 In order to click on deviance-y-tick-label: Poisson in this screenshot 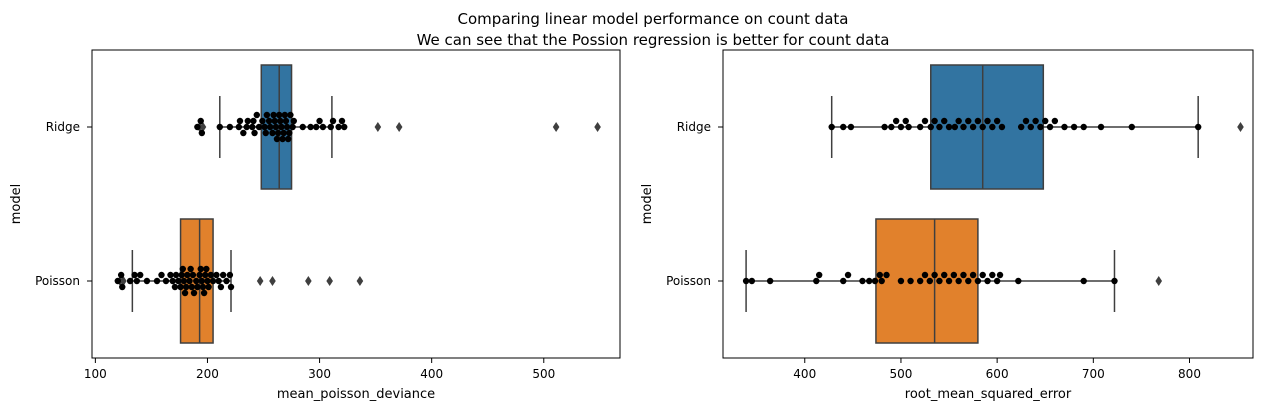, I will do `click(57, 281)`.